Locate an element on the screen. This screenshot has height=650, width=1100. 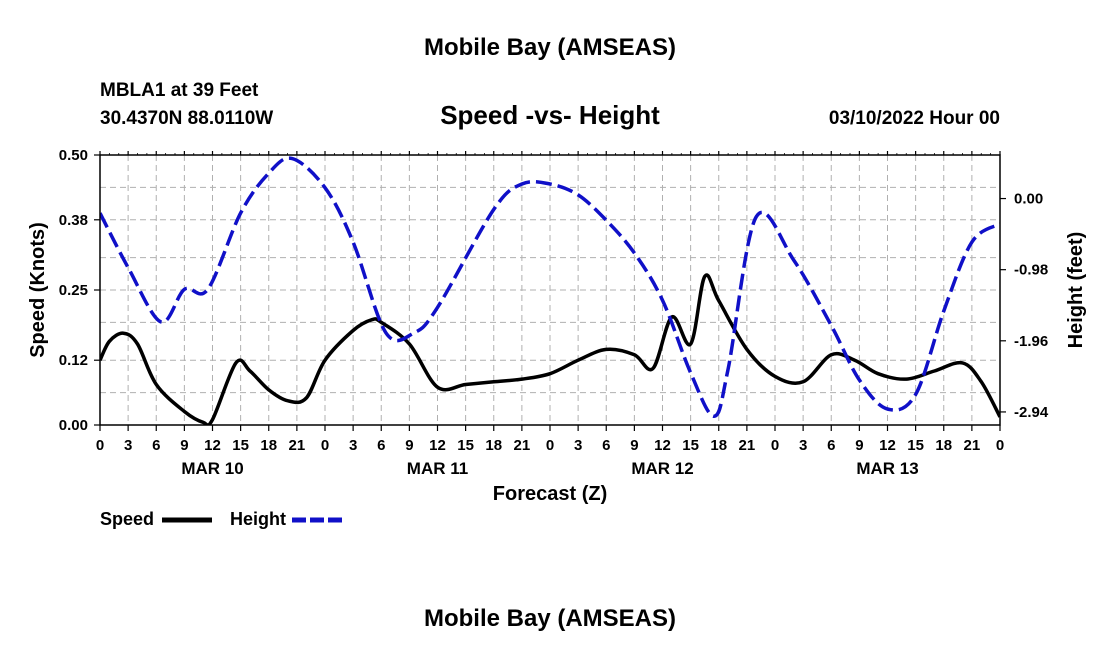
y-right-tick-label: -0.98 is located at coordinates (1031, 270).